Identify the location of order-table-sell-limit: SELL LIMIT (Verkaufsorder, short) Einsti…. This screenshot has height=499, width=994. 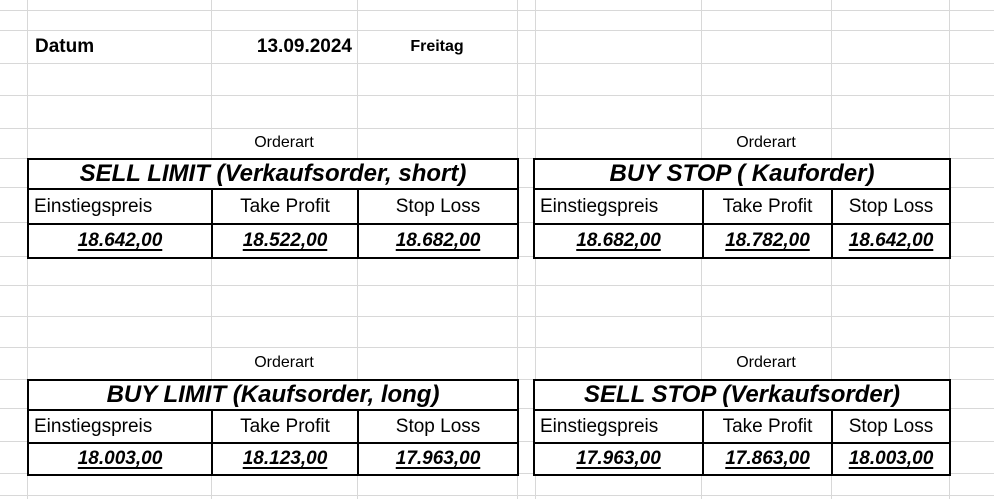
(273, 208).